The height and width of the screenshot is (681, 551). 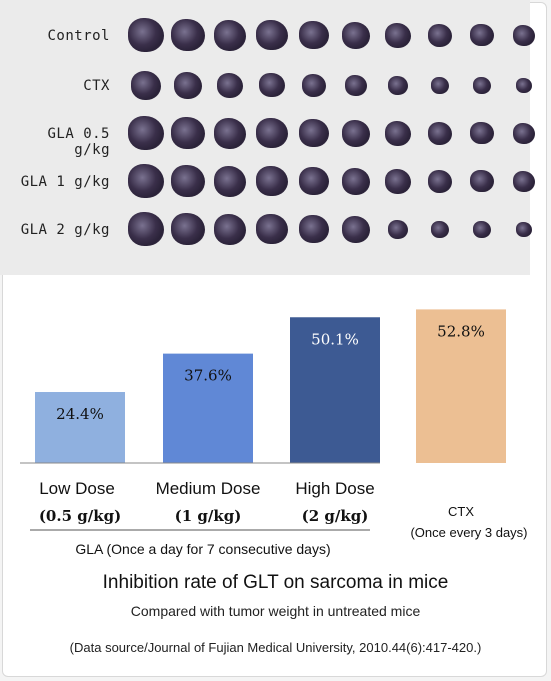 What do you see at coordinates (202, 549) in the screenshot?
I see `group-label: GLA (Once a day for 7 consecutive days)` at bounding box center [202, 549].